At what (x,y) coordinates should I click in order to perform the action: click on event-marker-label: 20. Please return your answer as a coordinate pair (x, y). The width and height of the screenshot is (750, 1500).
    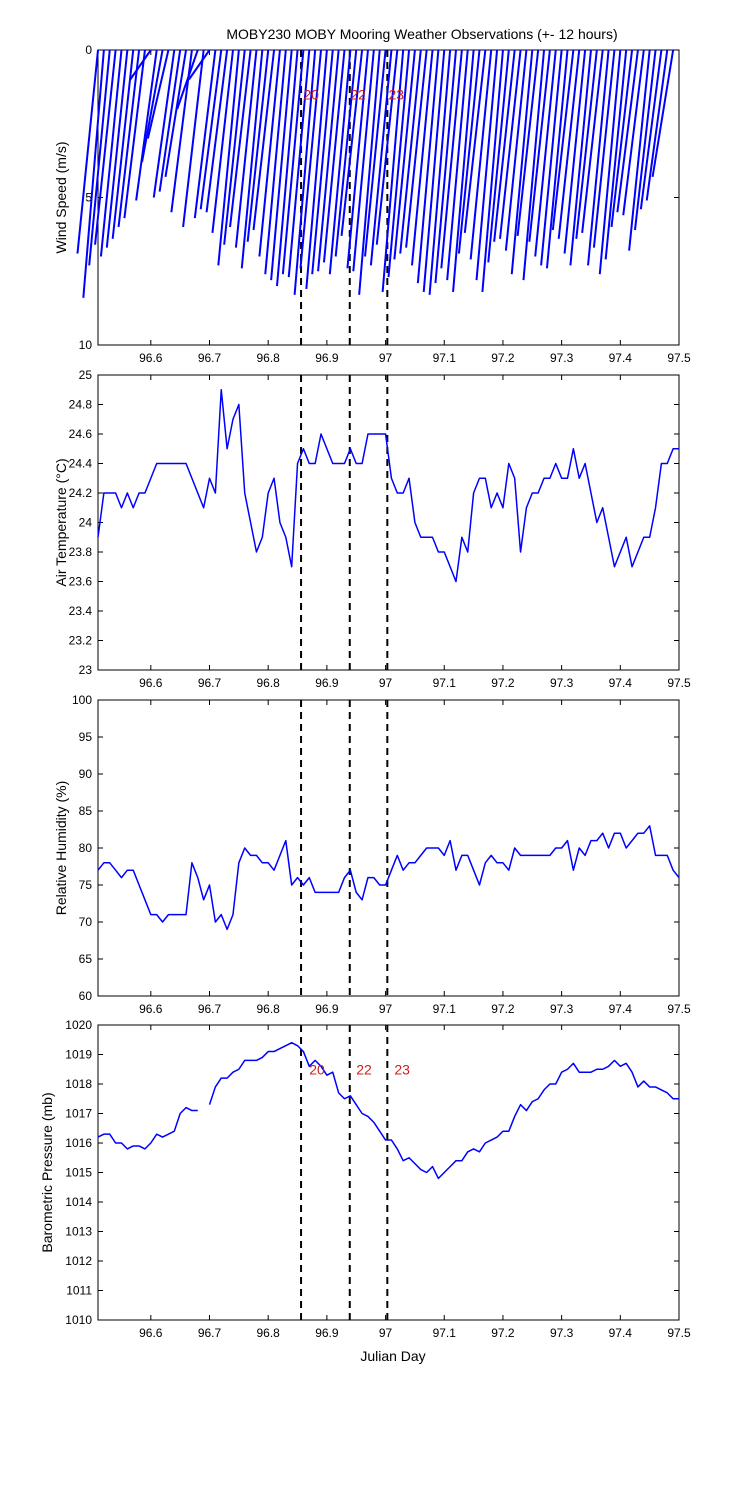
    Looking at the image, I should click on (311, 94).